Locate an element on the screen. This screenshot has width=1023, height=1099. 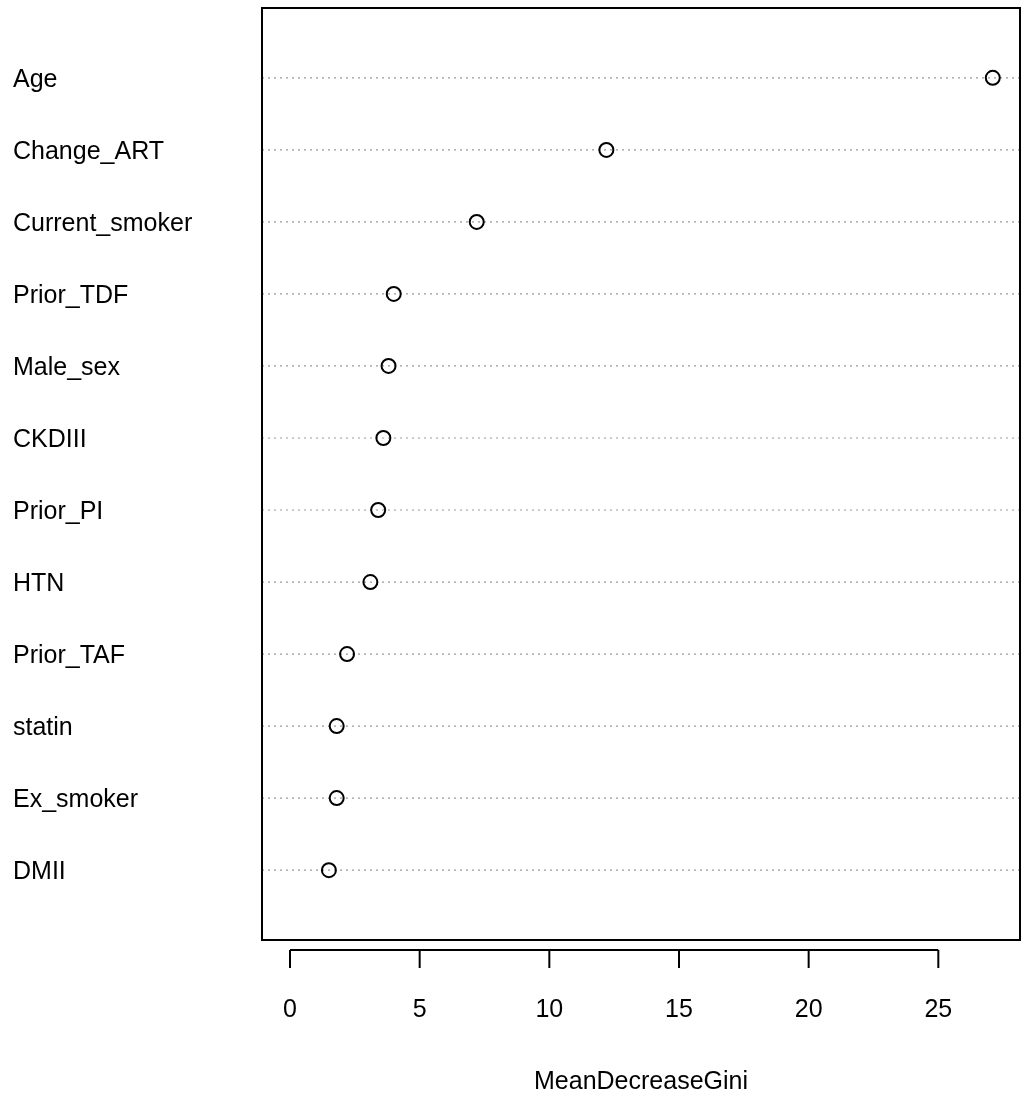
y-tick-label: Current_smoker is located at coordinates (103, 221).